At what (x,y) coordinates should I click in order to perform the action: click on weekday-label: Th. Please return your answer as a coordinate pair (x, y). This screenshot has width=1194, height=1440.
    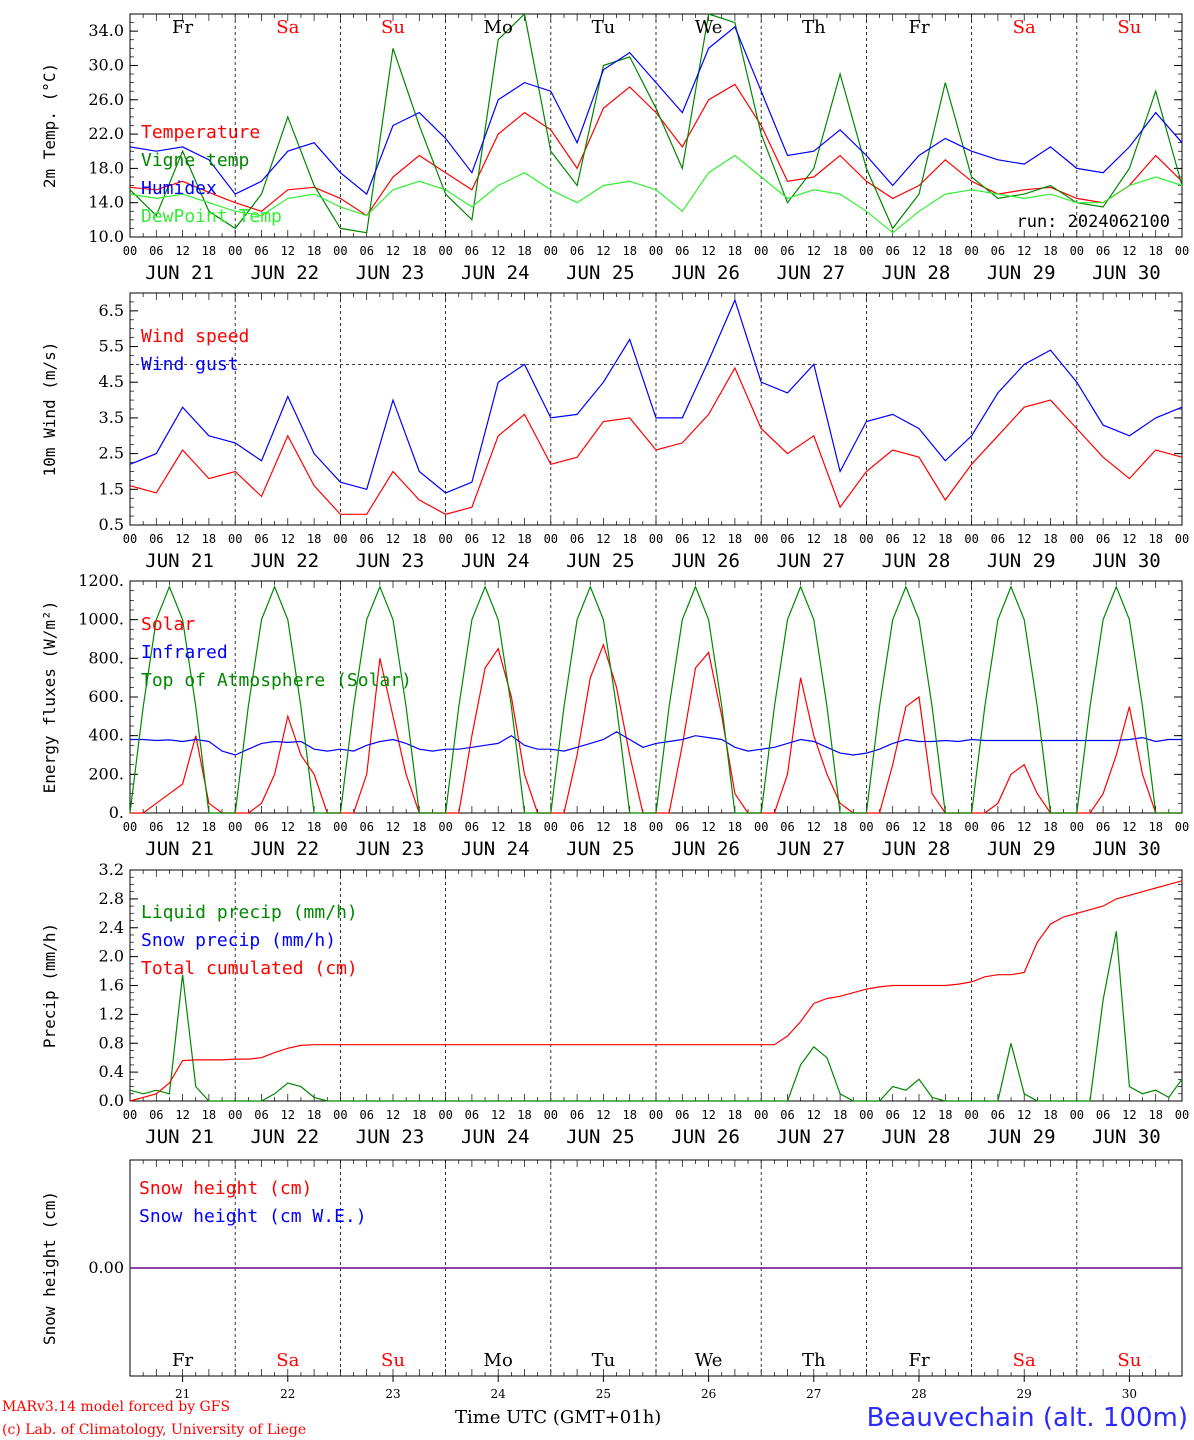
    Looking at the image, I should click on (814, 1360).